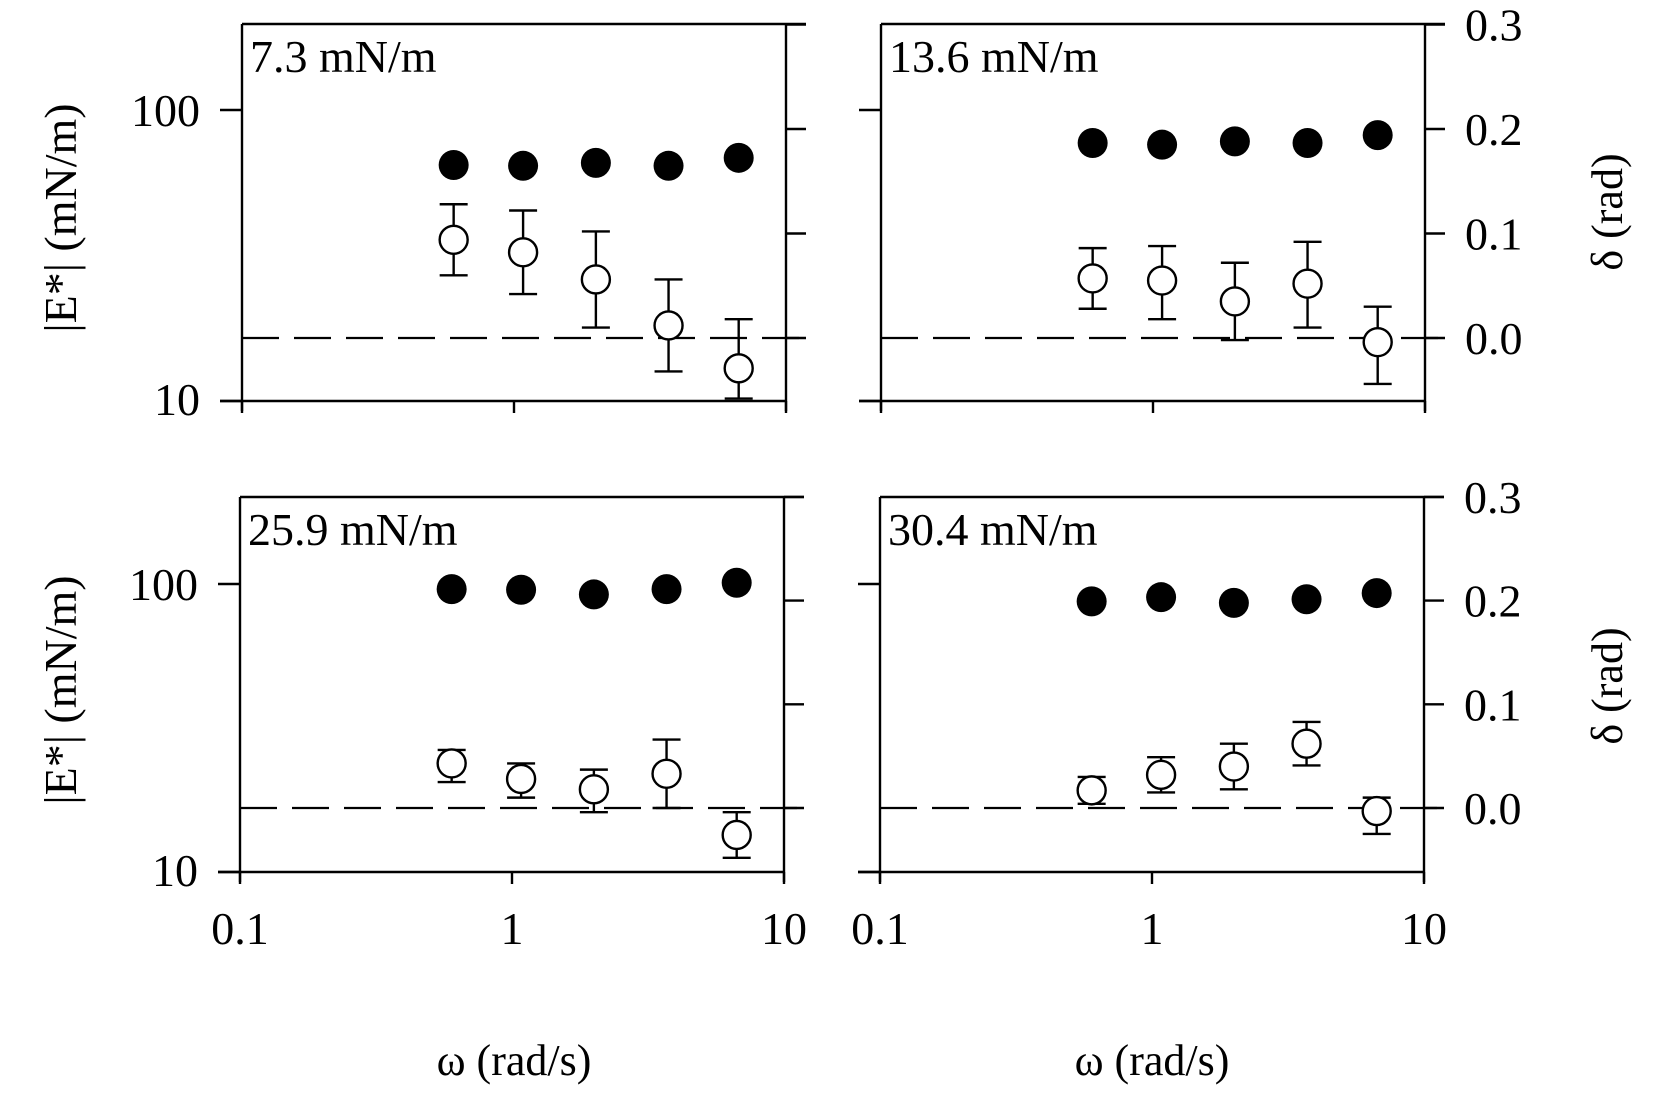 The height and width of the screenshot is (1104, 1663). What do you see at coordinates (993, 529) in the screenshot?
I see `panel-title: 30.4 mN/m` at bounding box center [993, 529].